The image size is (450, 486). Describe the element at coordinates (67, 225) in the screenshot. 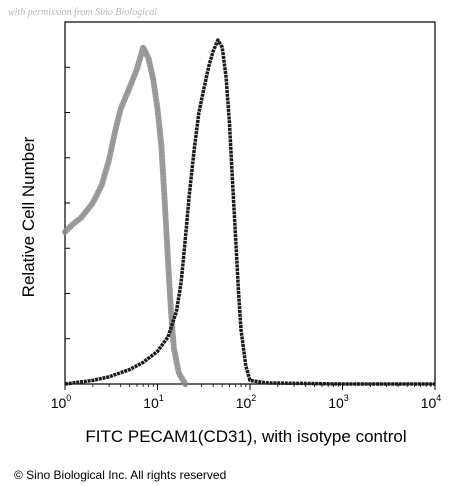

I see `y-axis-ticks` at that location.